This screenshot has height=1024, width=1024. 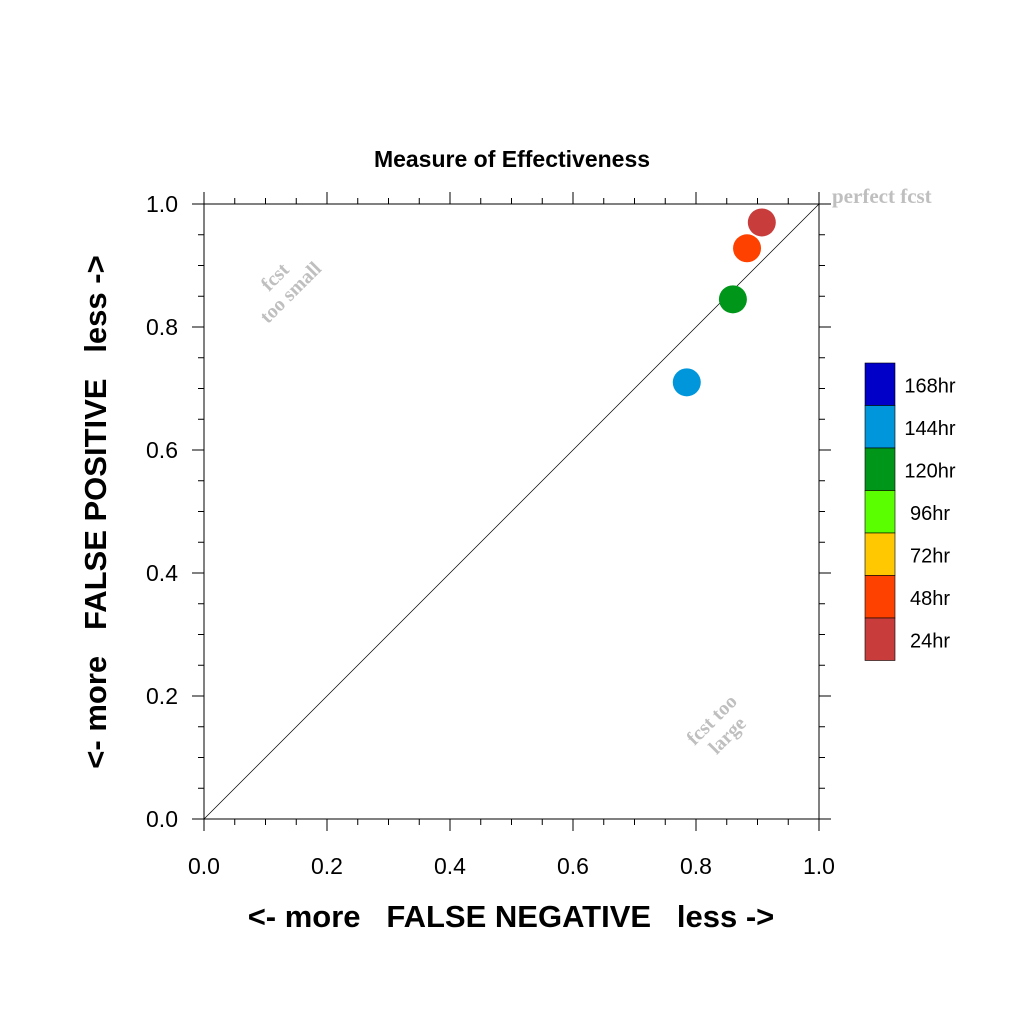 I want to click on data-points, so click(x=724, y=302).